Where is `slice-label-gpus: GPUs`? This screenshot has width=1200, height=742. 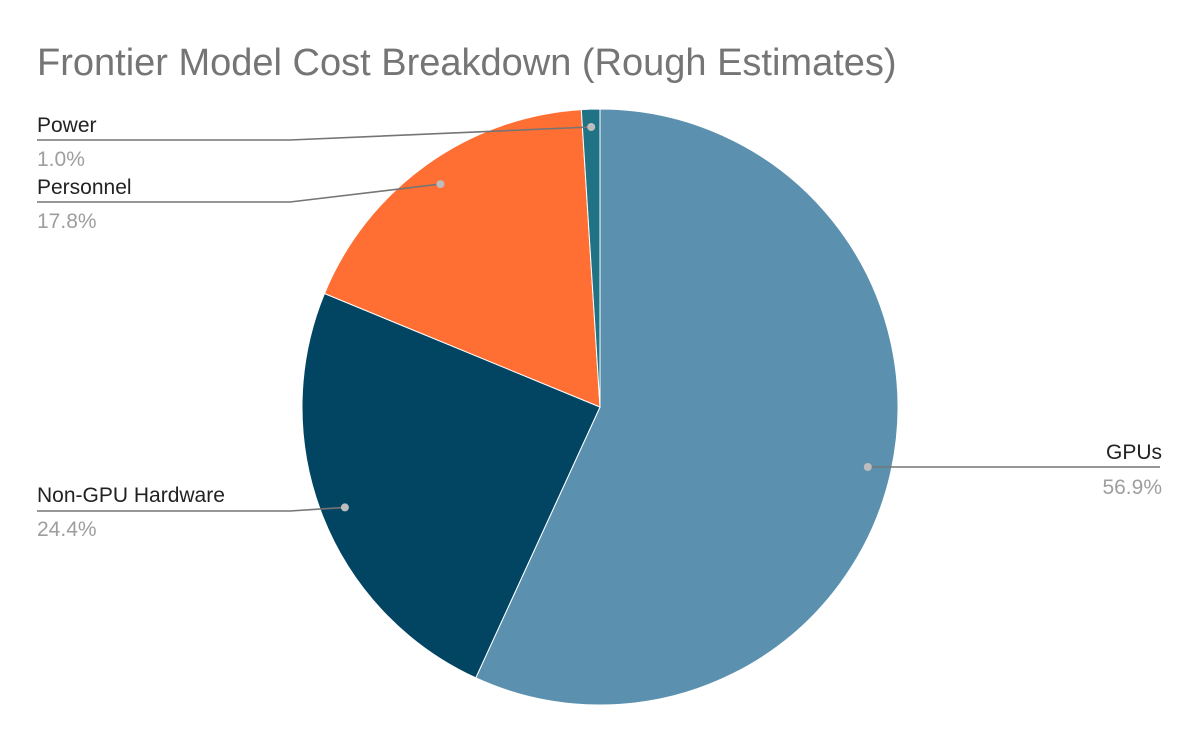 slice-label-gpus: GPUs is located at coordinates (1134, 452).